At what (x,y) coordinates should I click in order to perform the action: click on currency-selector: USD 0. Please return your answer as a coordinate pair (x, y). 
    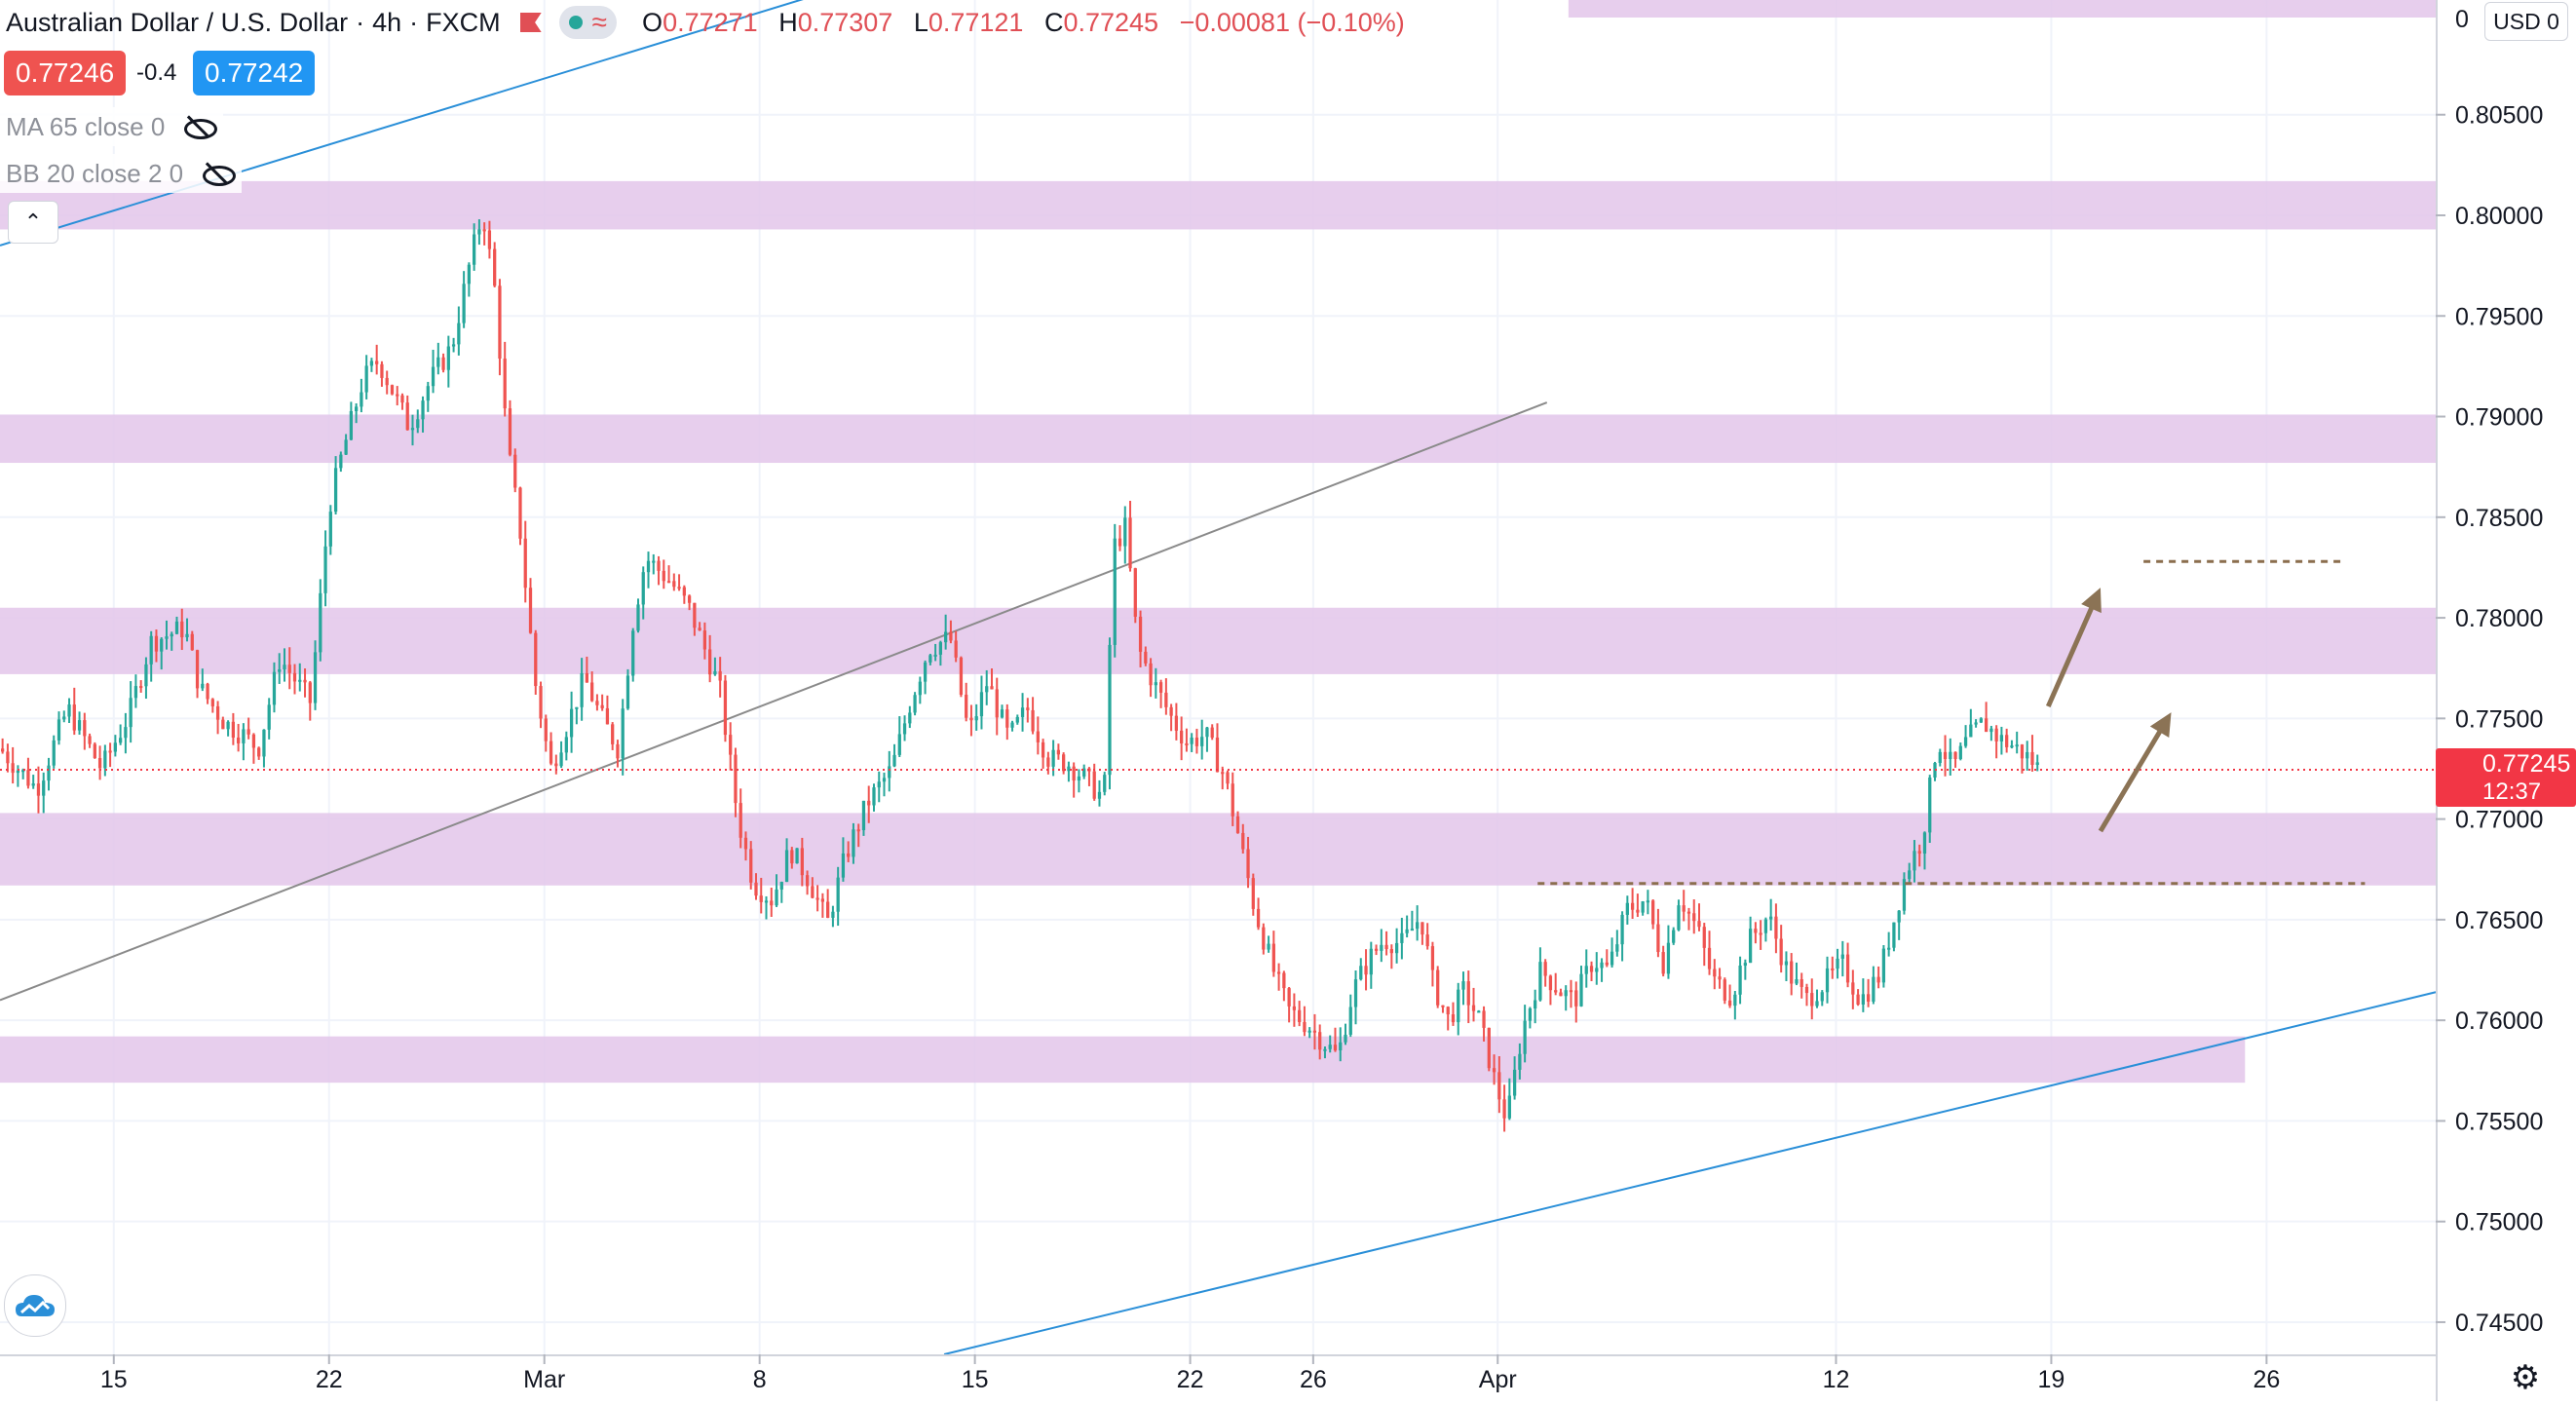
    Looking at the image, I should click on (2526, 21).